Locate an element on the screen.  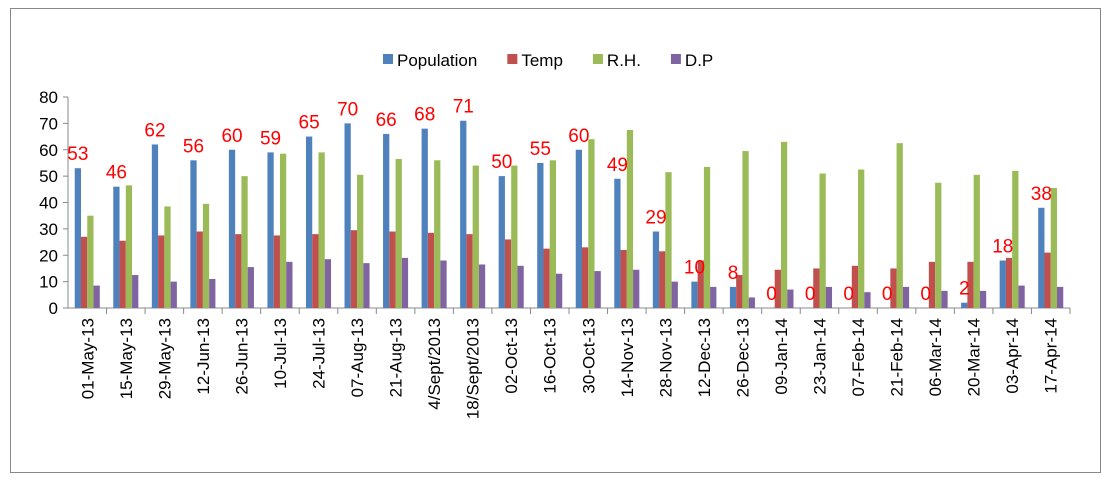
value-label: 18 is located at coordinates (1002, 247).